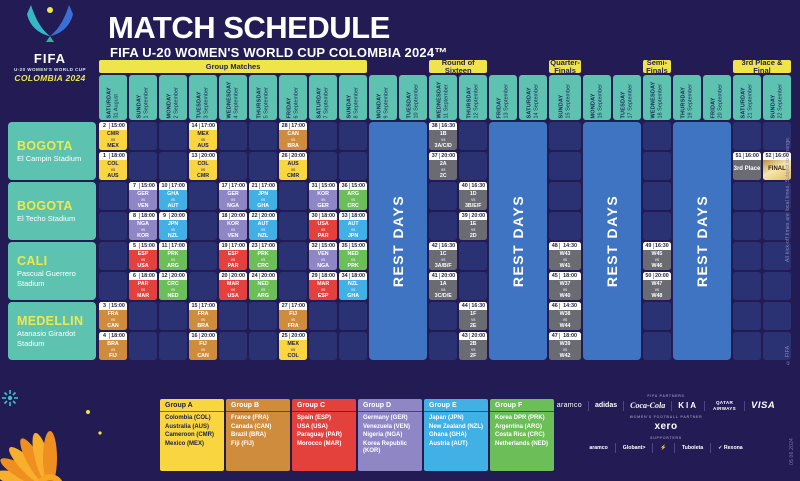 The height and width of the screenshot is (481, 800). I want to click on venue-cali: CALI Pascual Guerrero Stadium, so click(52, 271).